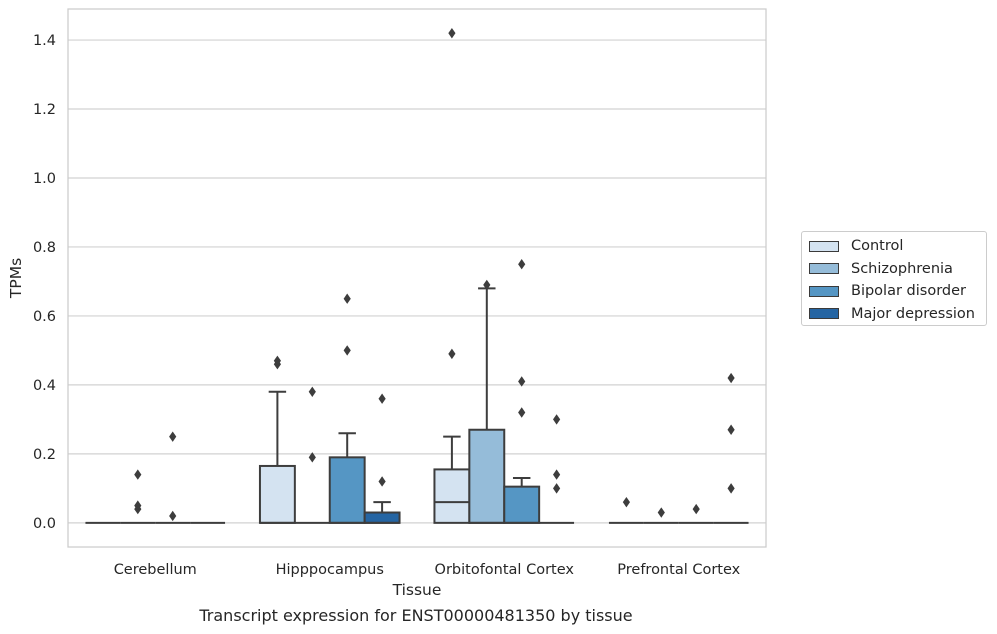  I want to click on y-tick-label: 0.6, so click(44, 317).